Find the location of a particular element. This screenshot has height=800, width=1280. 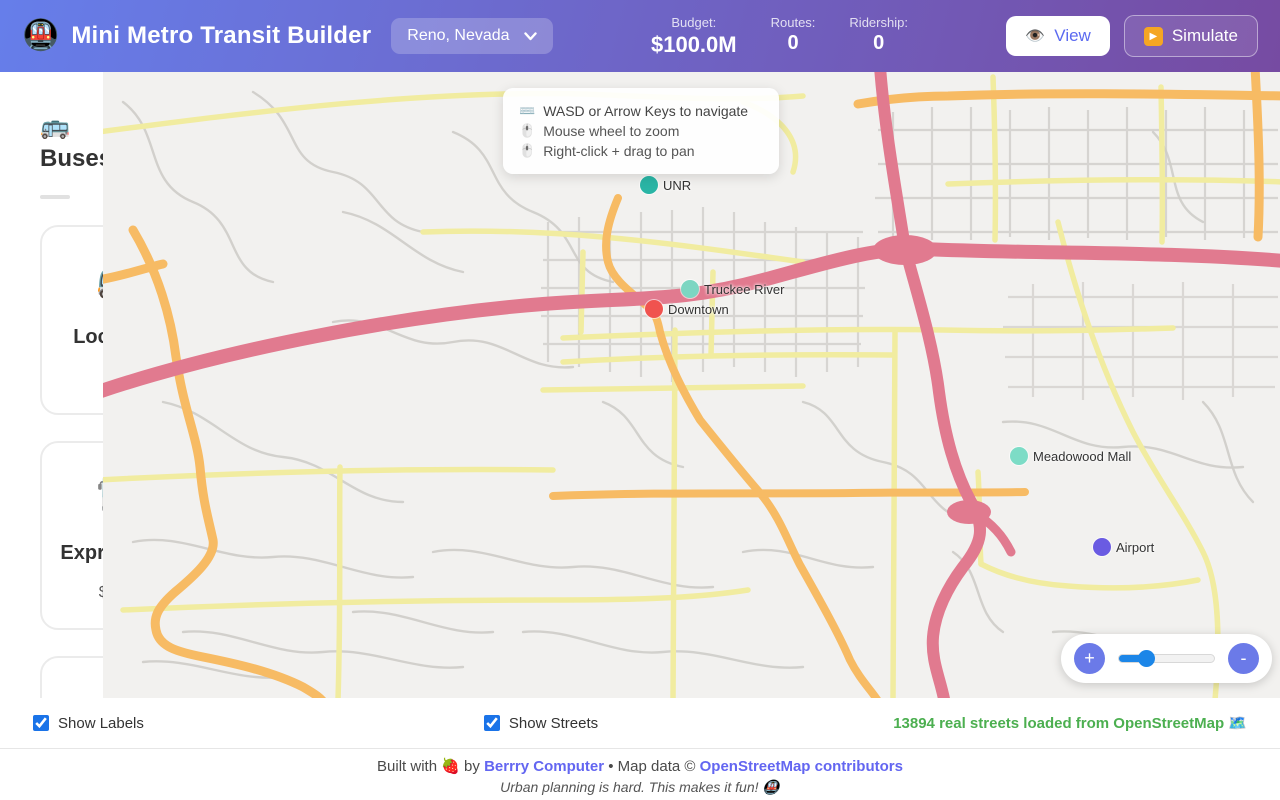

routes-stat: Routes: 0 is located at coordinates (793, 36).